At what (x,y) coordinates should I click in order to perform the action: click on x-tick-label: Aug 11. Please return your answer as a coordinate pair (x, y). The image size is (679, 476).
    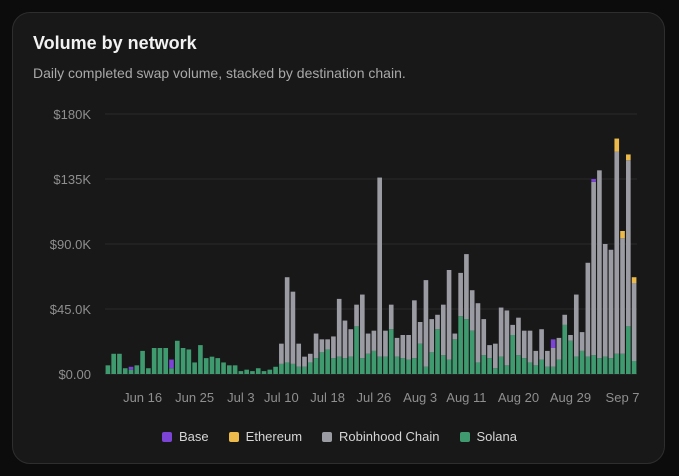
    Looking at the image, I should click on (466, 397).